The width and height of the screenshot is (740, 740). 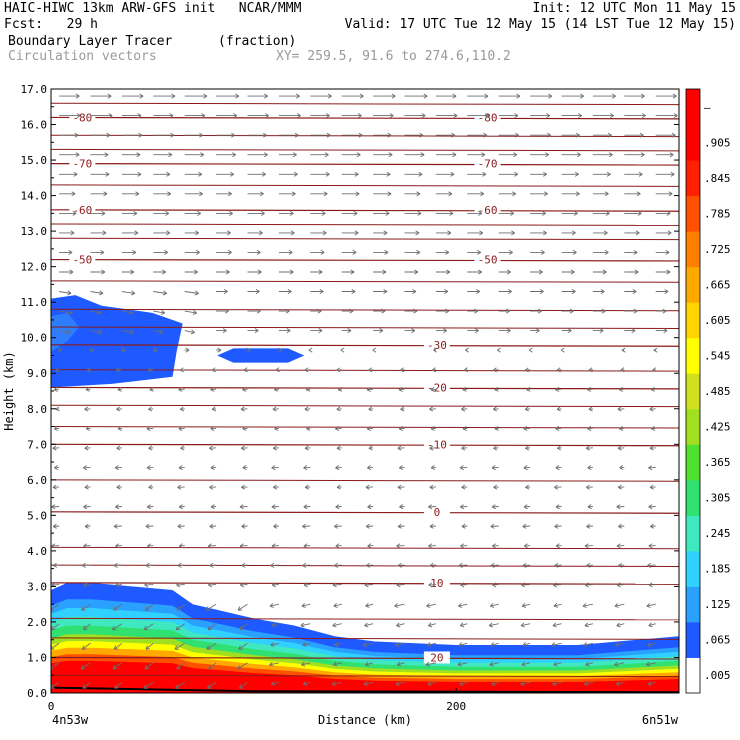 I want to click on contour-label: -60, so click(x=82, y=210).